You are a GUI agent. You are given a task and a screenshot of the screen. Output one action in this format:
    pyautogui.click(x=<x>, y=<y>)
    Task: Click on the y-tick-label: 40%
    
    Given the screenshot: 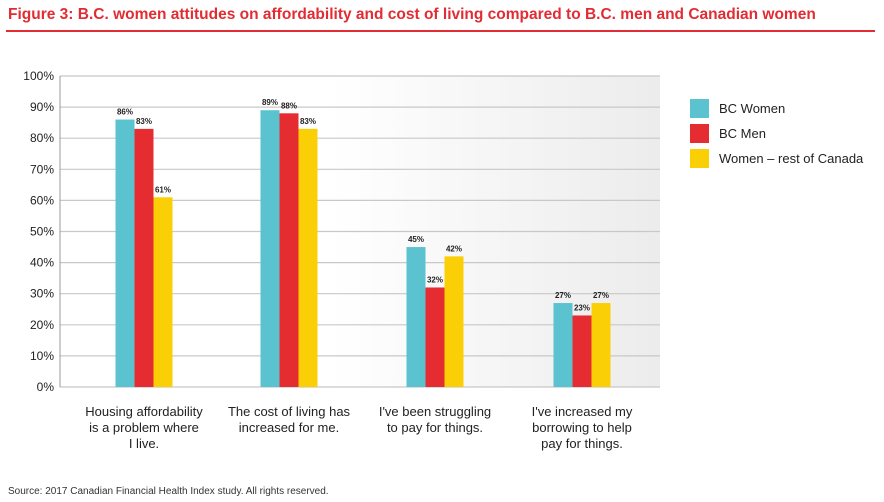 What is the action you would take?
    pyautogui.click(x=42, y=263)
    